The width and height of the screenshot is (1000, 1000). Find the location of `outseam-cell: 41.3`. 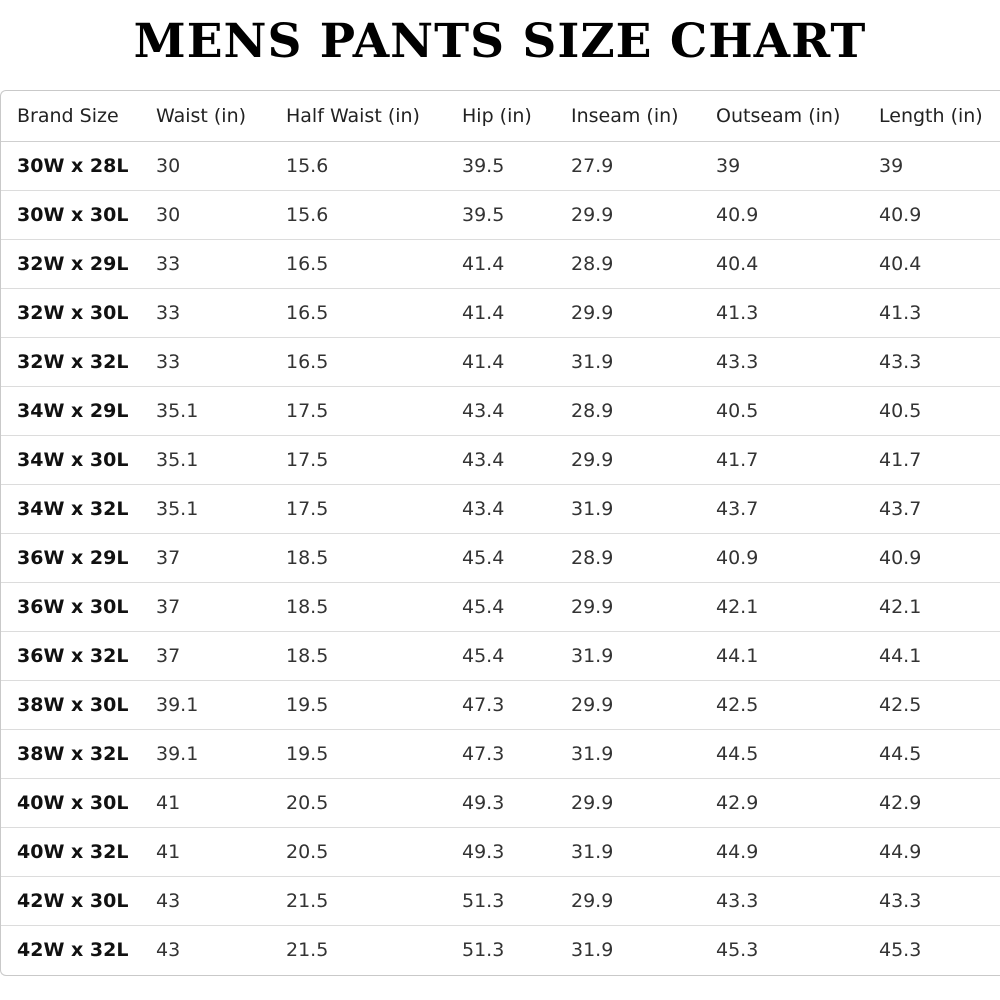

outseam-cell: 41.3 is located at coordinates (781, 313).